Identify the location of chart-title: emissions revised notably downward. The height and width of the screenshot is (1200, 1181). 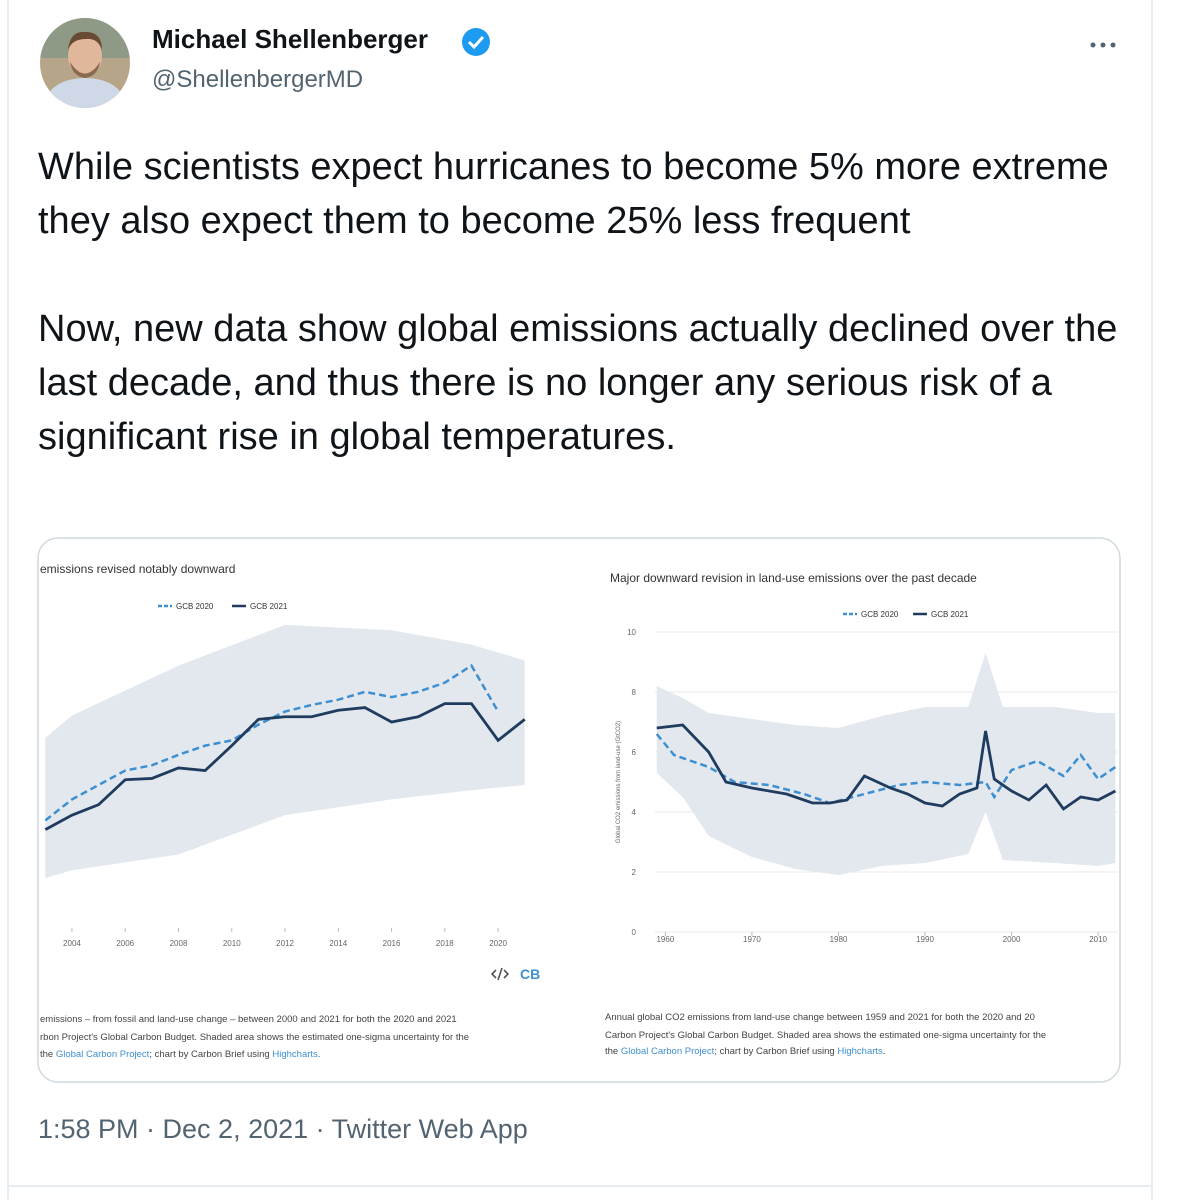
(137, 569).